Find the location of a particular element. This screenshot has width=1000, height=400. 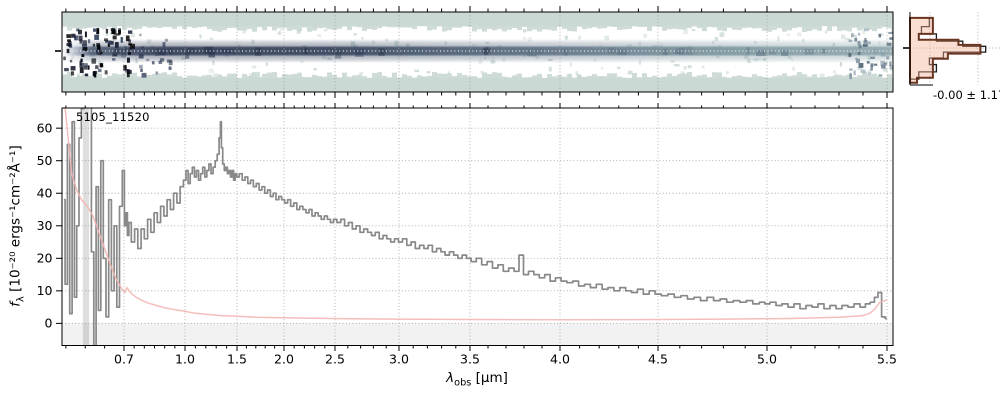

histogram-stats-label: -0.00 ± 1.17 is located at coordinates (966, 95).